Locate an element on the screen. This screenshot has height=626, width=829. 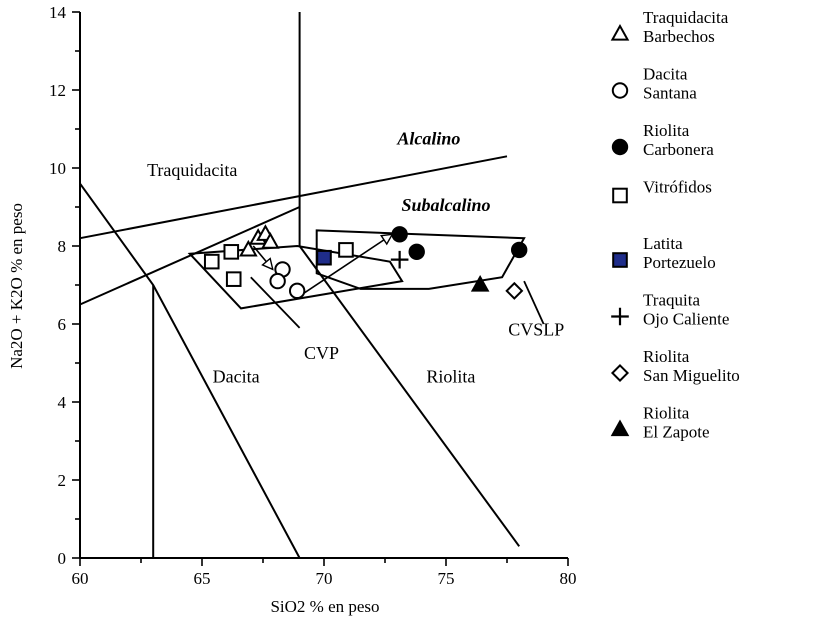
field-callout-lines is located at coordinates (397, 302).